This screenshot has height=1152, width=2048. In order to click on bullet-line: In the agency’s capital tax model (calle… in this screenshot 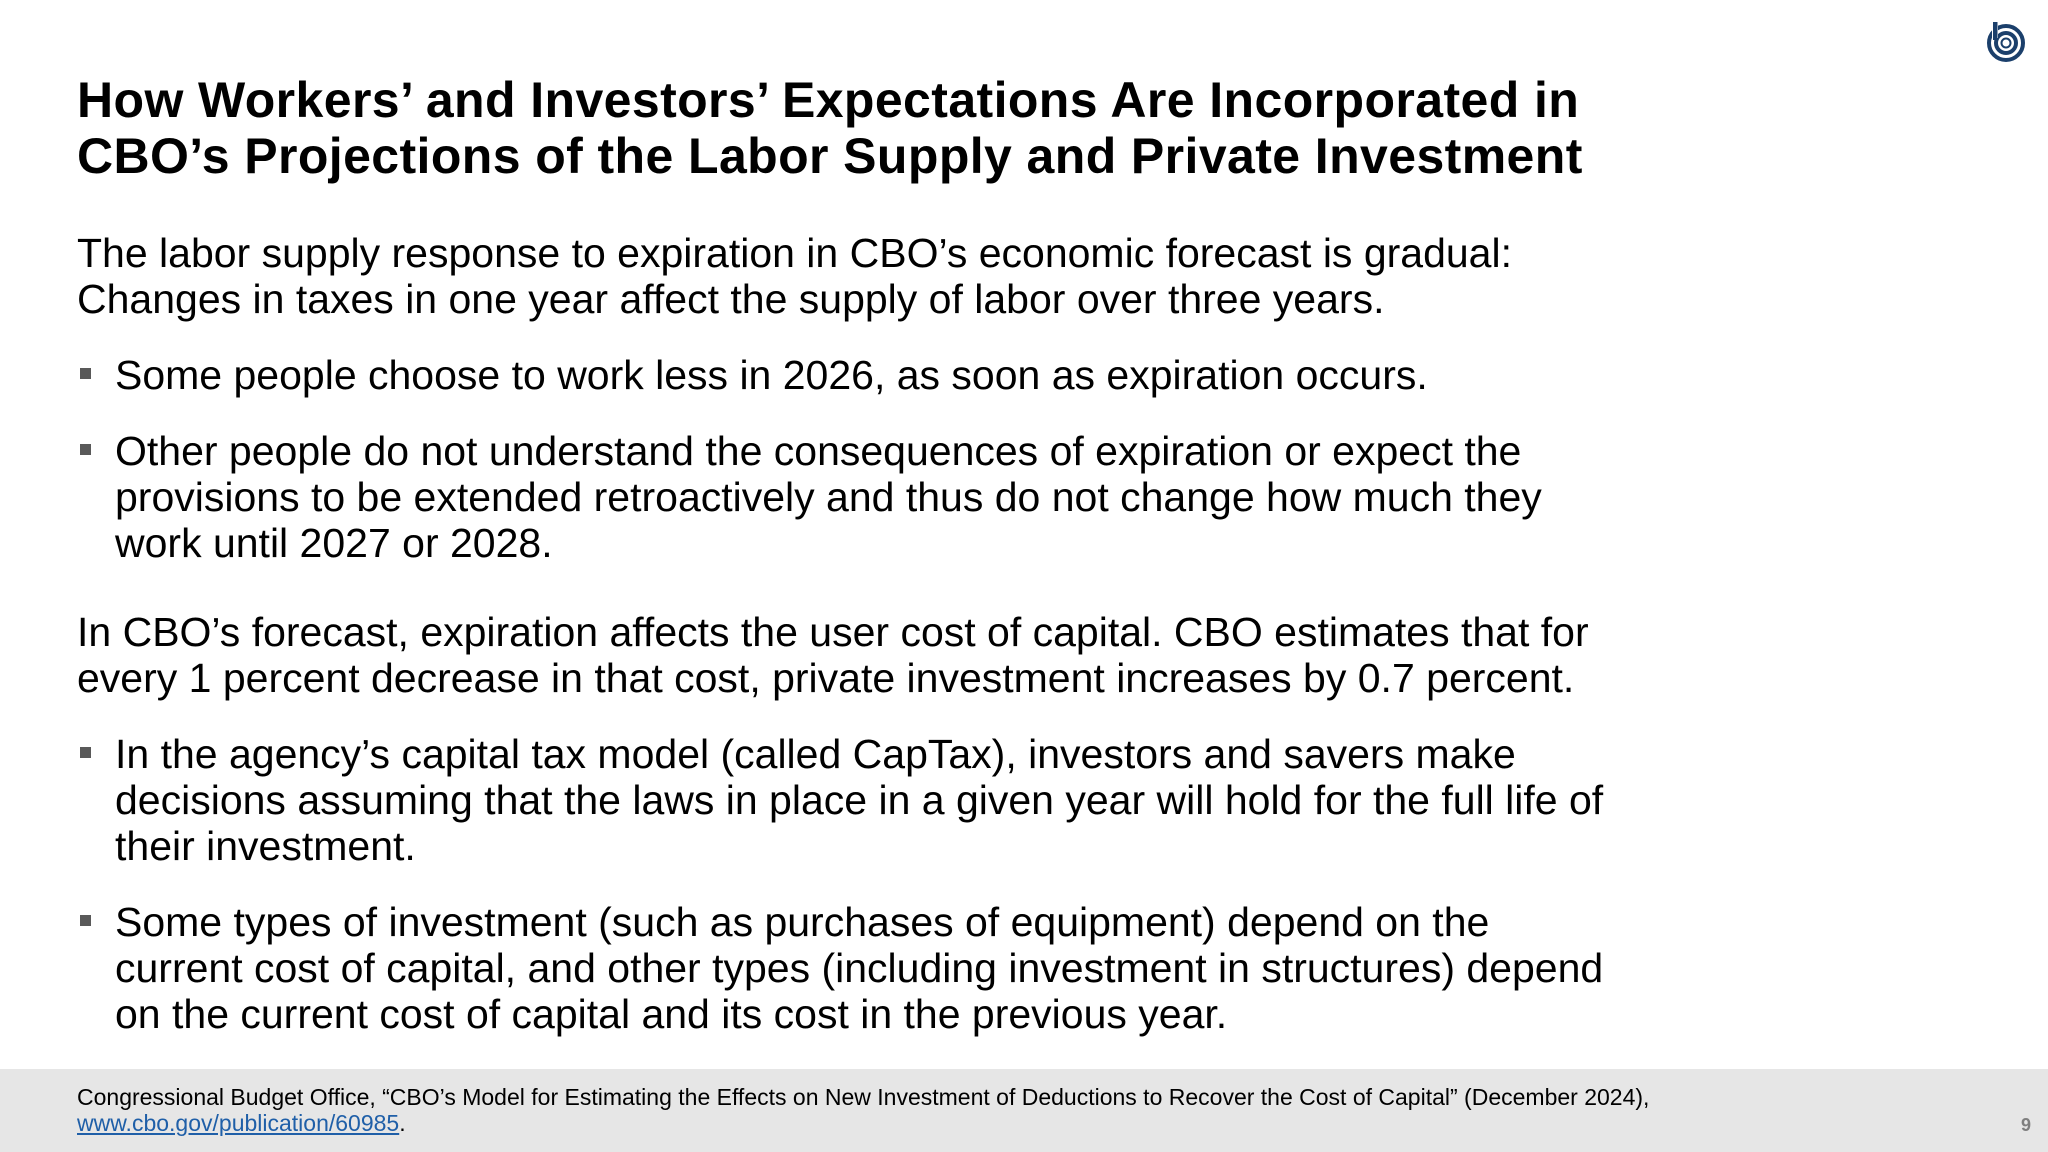, I will do `click(815, 754)`.